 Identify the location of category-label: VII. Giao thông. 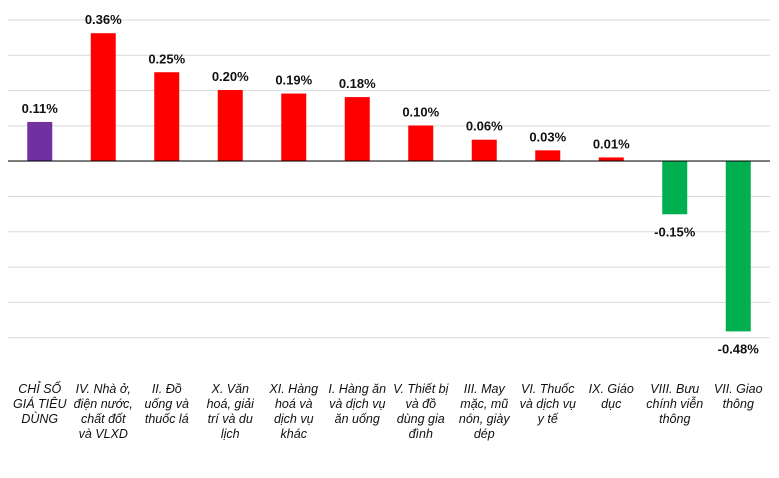
(738, 396).